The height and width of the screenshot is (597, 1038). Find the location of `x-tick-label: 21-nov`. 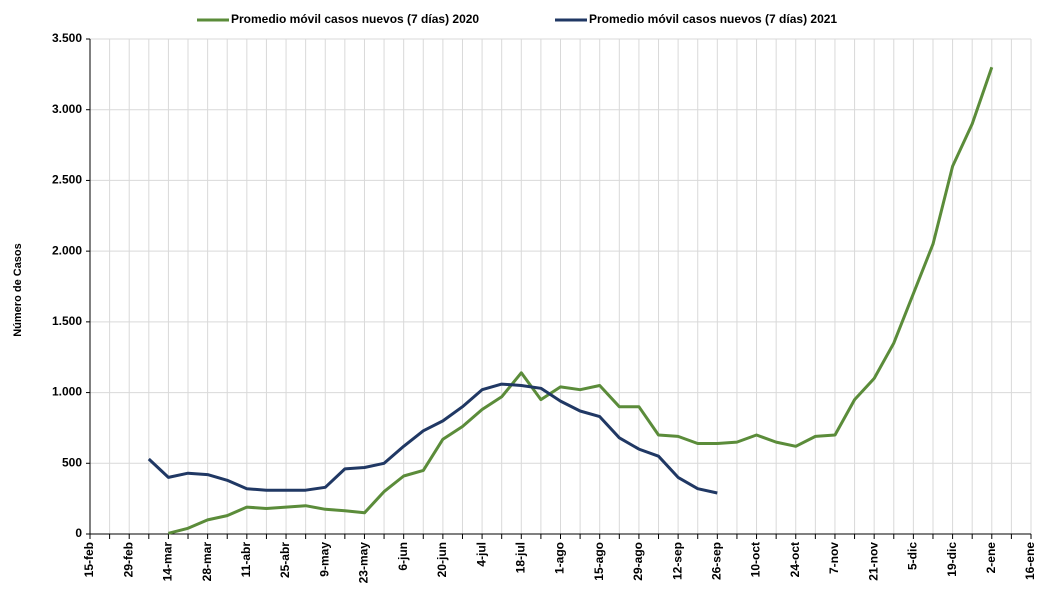

x-tick-label: 21-nov is located at coordinates (873, 561).